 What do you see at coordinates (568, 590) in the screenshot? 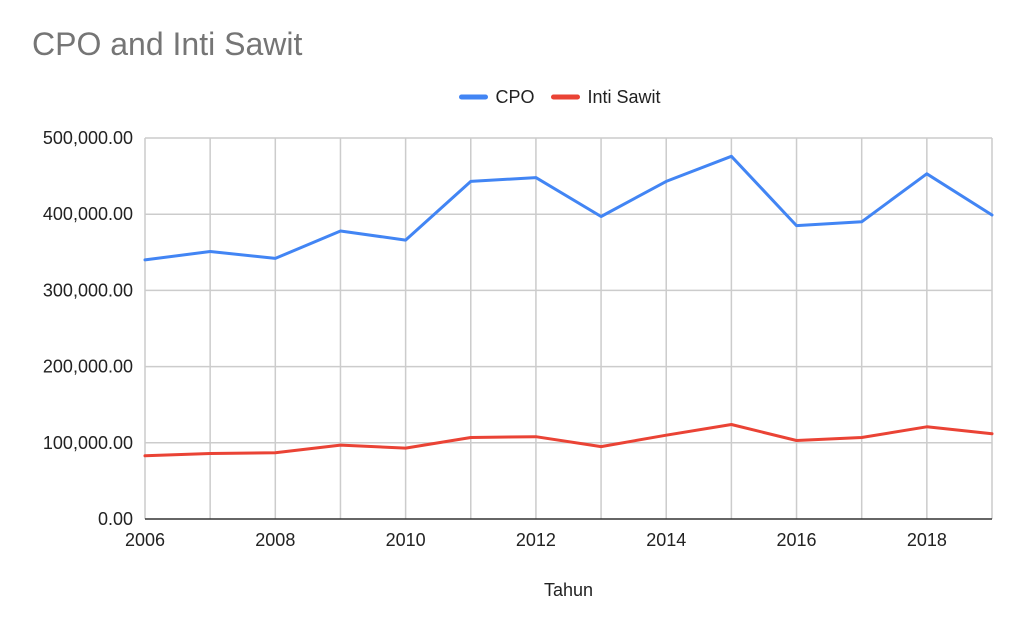
I see `x-axis-title: Tahun` at bounding box center [568, 590].